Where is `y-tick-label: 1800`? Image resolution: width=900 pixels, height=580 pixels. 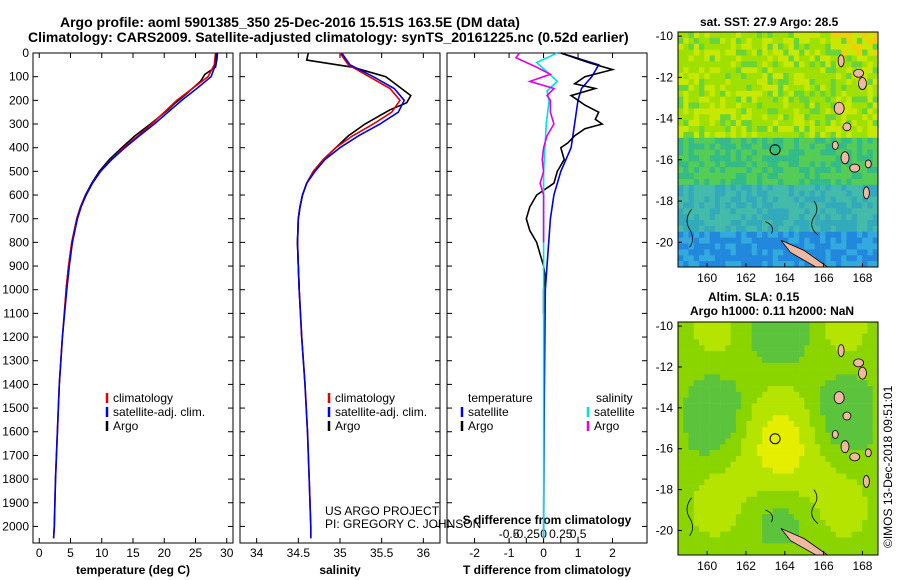
y-tick-label: 1800 is located at coordinates (15, 479).